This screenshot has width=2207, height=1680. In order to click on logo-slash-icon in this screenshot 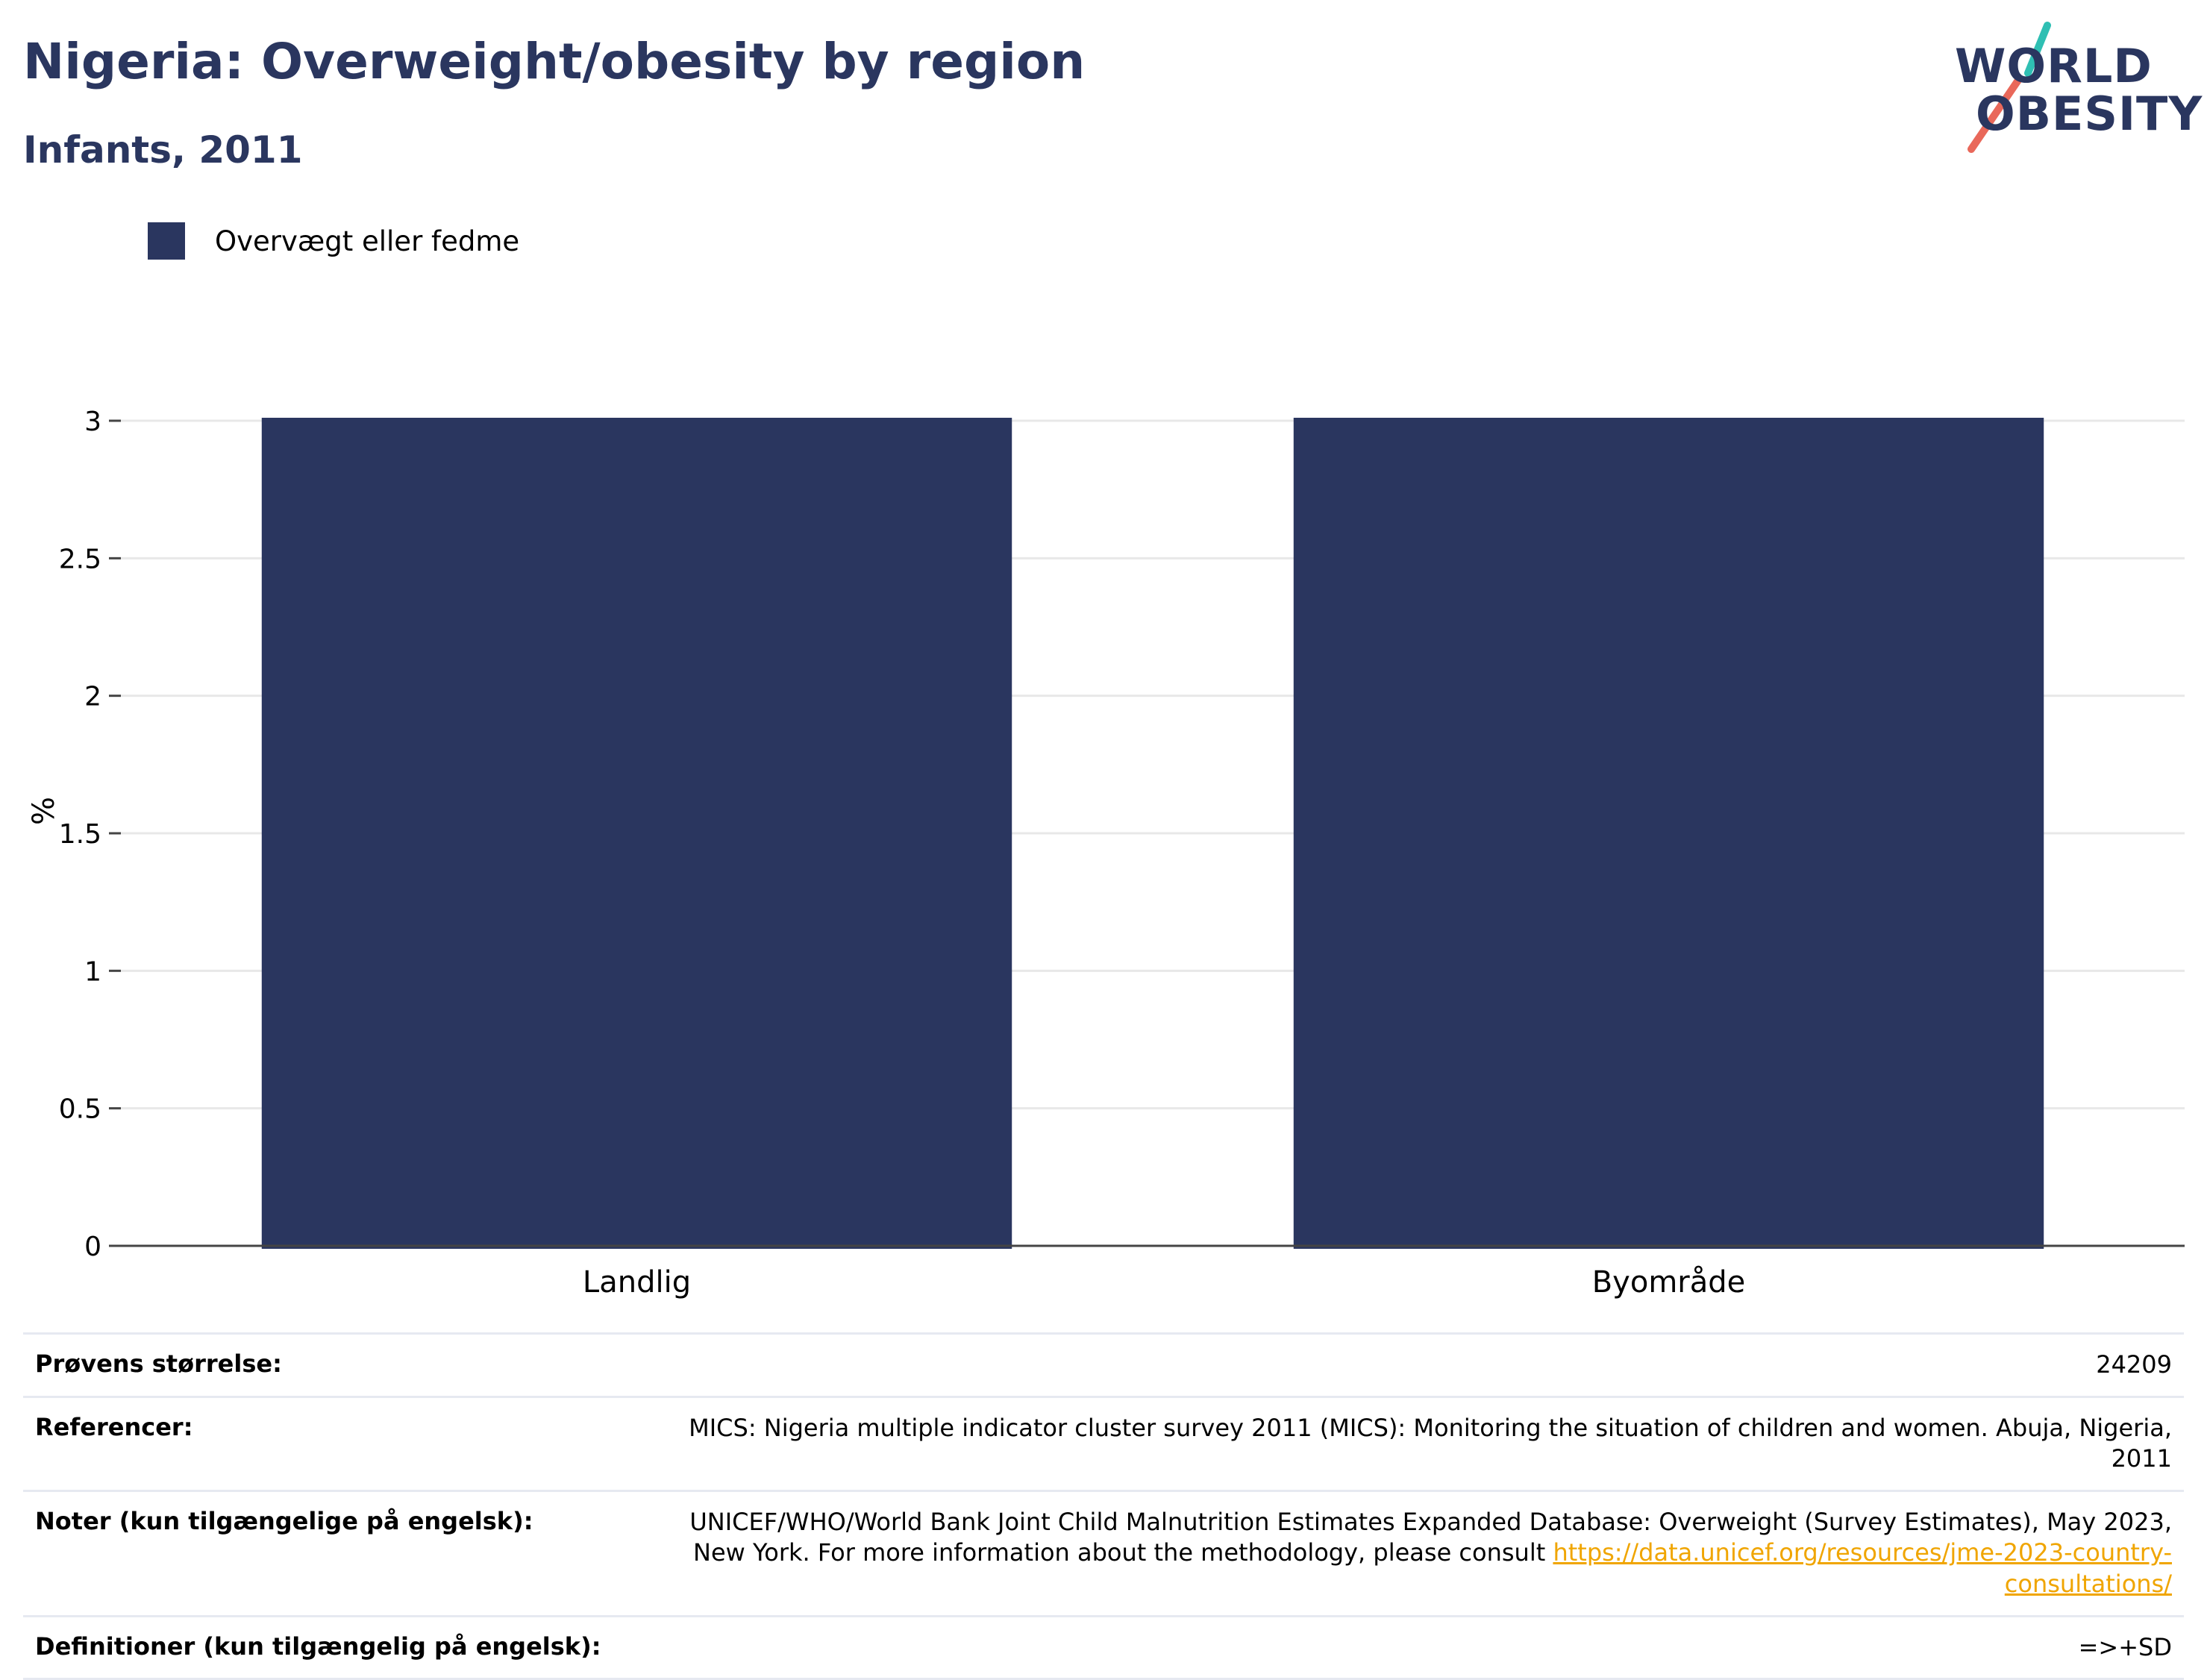, I will do `click(2009, 87)`.